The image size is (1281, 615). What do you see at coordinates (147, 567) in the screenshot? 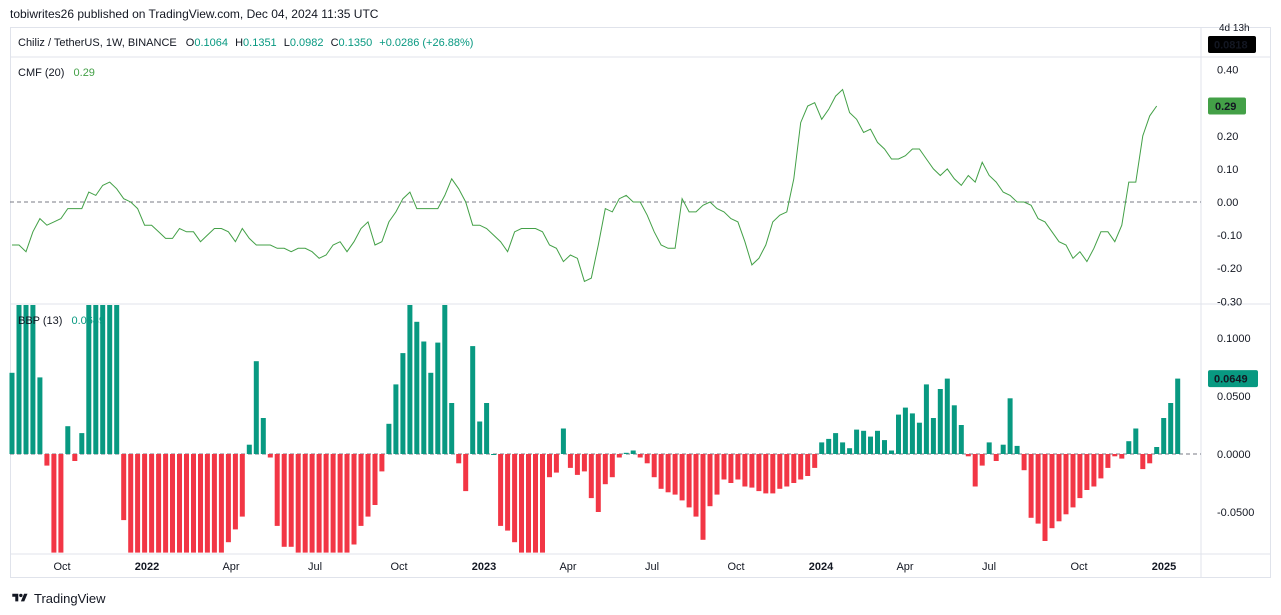
I see `x-tick-label: 2022` at bounding box center [147, 567].